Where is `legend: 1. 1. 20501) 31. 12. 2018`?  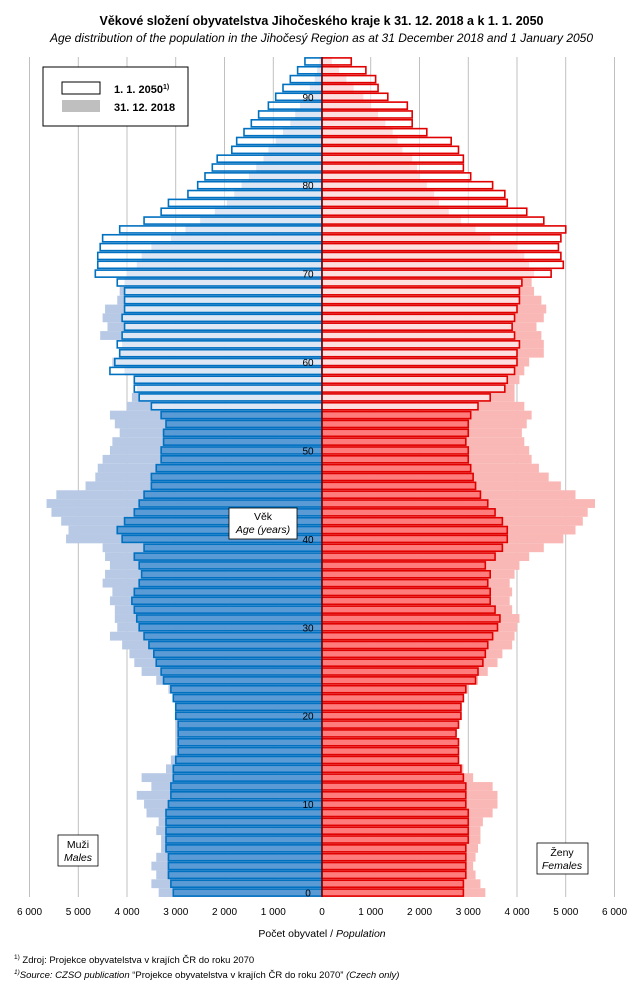 legend: 1. 1. 20501) 31. 12. 2018 is located at coordinates (115, 96).